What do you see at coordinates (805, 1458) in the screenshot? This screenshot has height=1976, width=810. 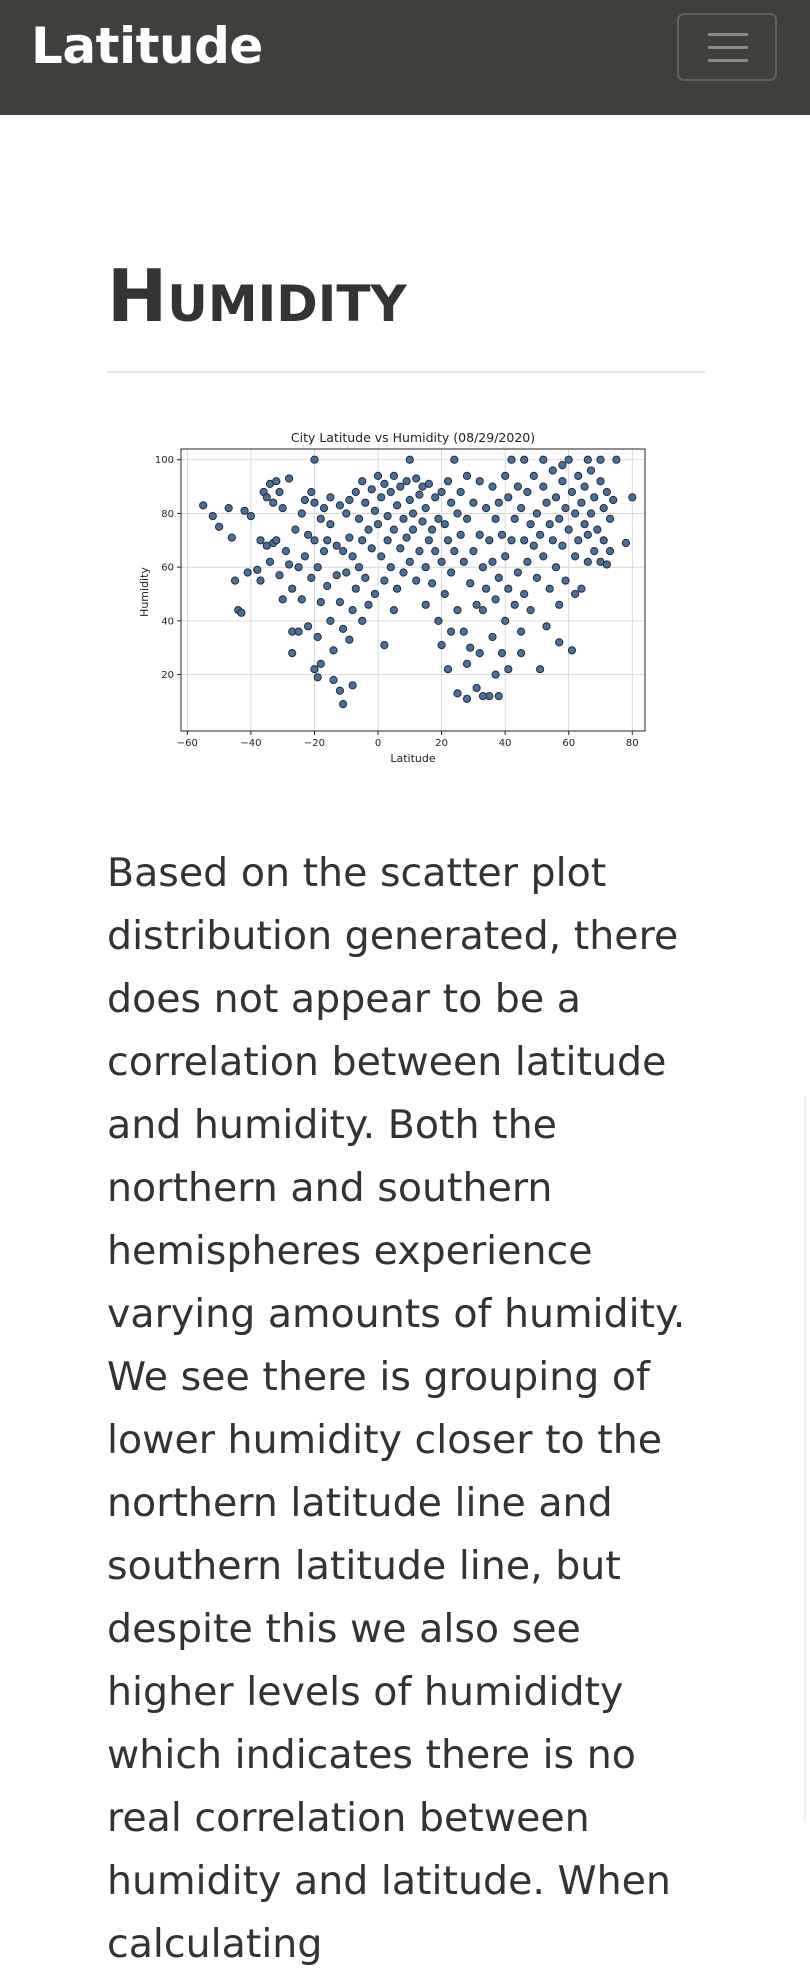 I see `scrollbar-track` at bounding box center [805, 1458].